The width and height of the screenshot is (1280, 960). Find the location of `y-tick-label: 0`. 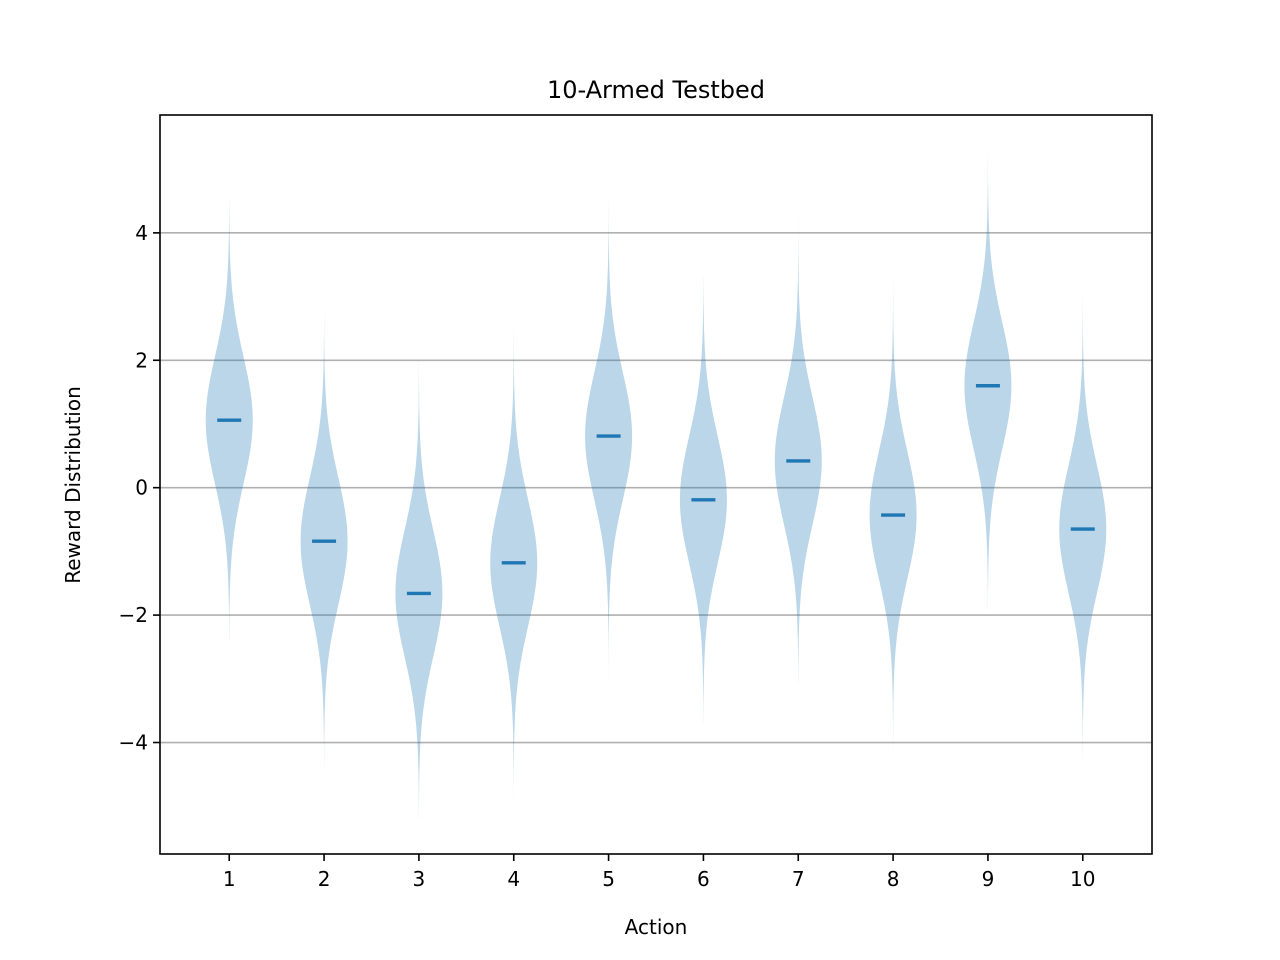

y-tick-label: 0 is located at coordinates (141, 488).